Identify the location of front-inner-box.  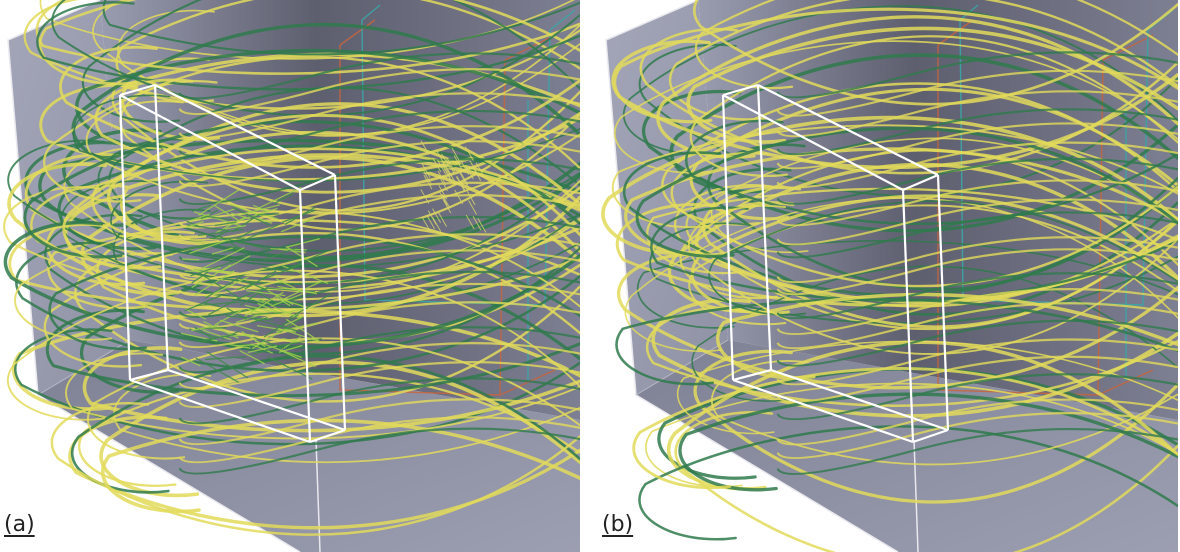
(232, 263).